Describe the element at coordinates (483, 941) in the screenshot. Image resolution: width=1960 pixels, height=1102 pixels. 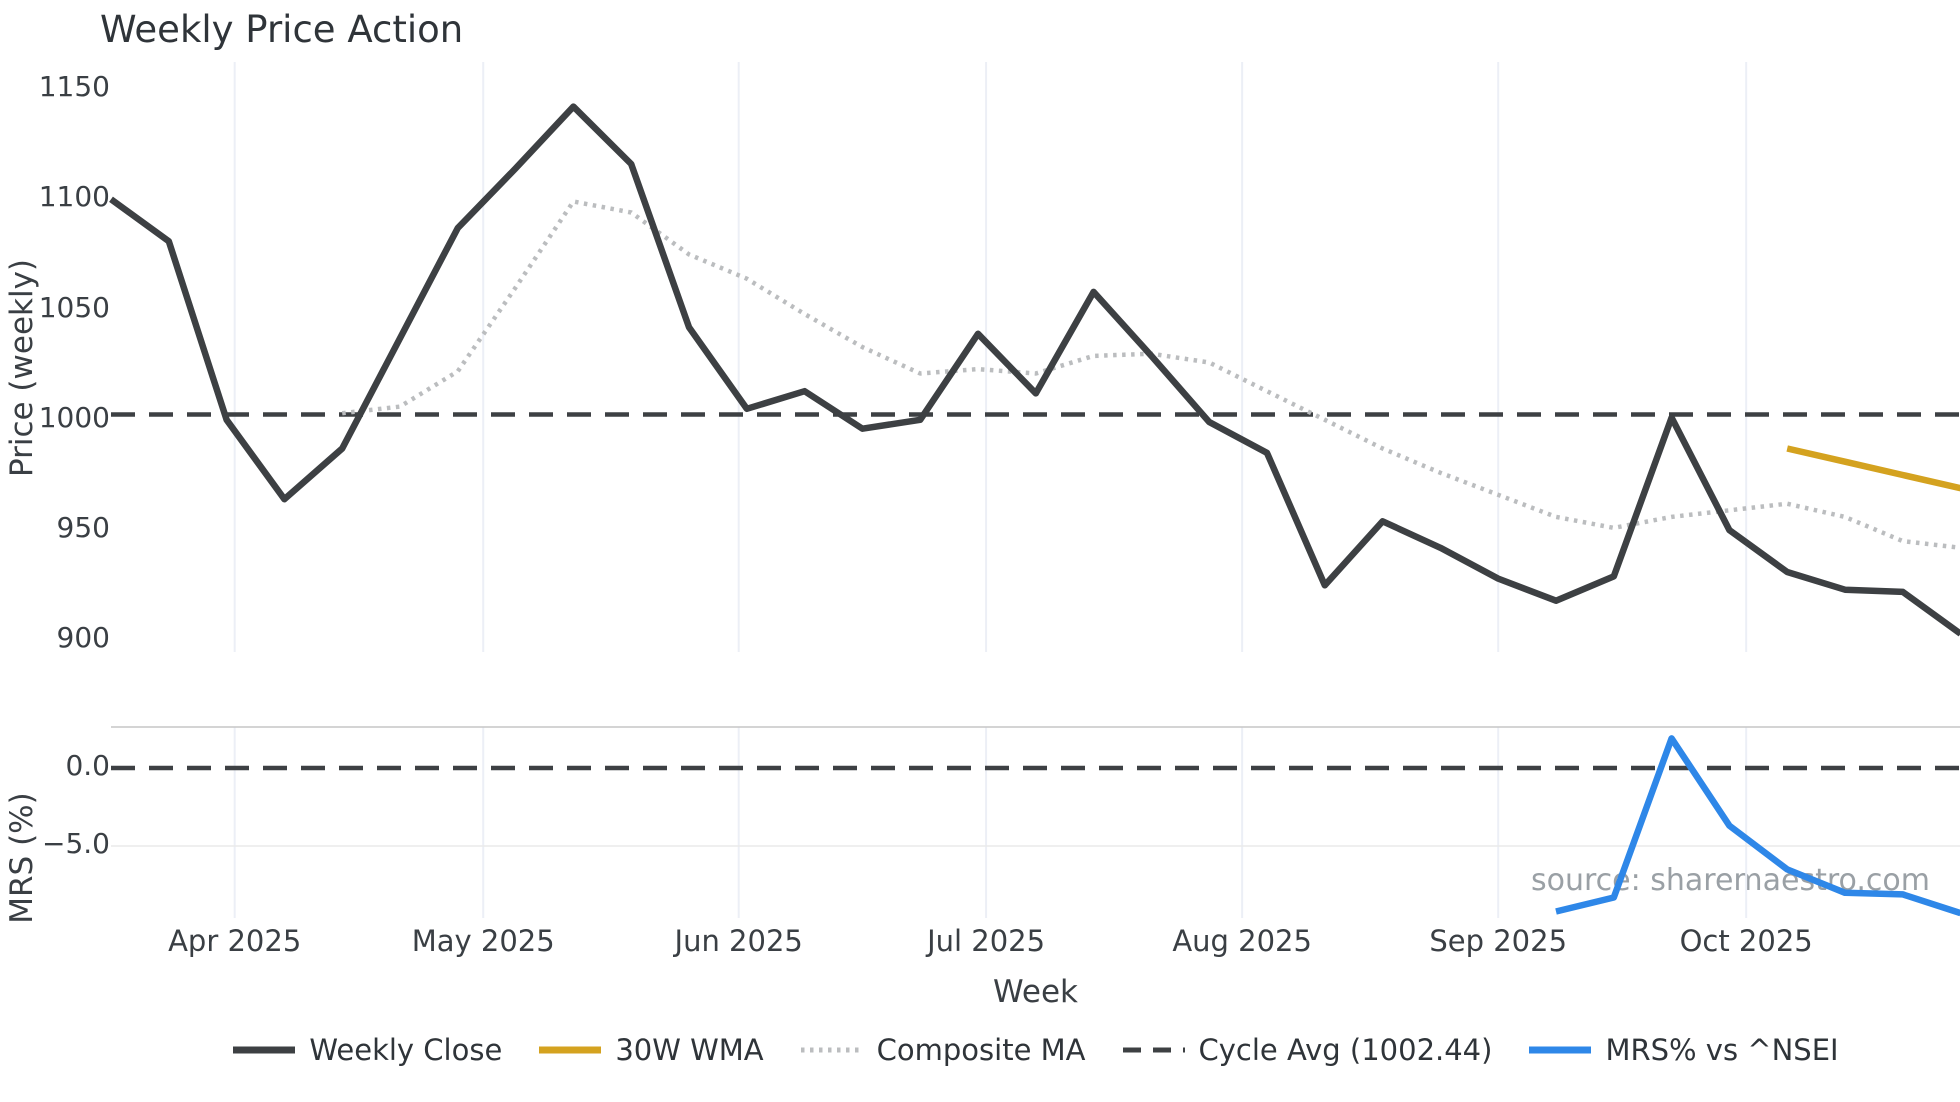
I see `xtick-may-2025: May 2025` at that location.